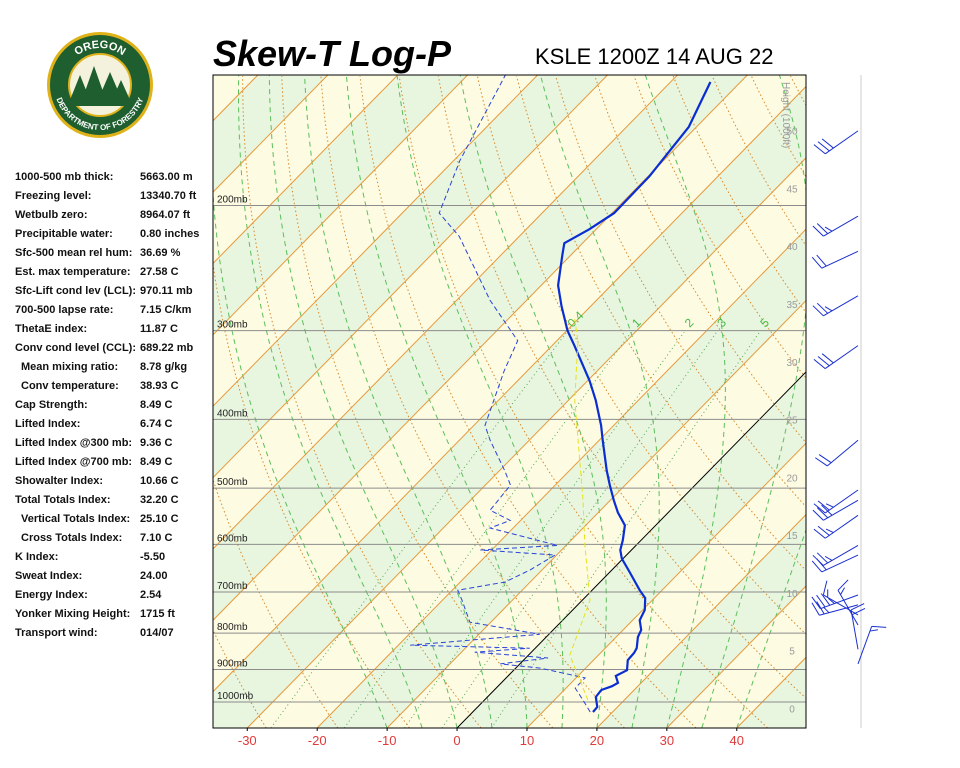 The image size is (960, 768). Describe the element at coordinates (75, 291) in the screenshot. I see `stat-label: Sfc-Lift cond lev (LCL):` at that location.